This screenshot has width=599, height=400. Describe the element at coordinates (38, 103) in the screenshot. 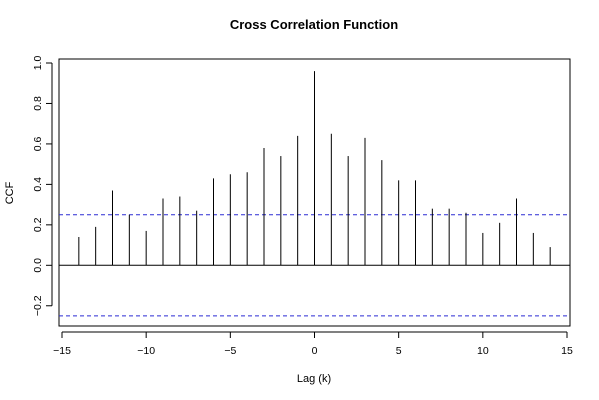

I see `y-tick-label: 0.8` at that location.